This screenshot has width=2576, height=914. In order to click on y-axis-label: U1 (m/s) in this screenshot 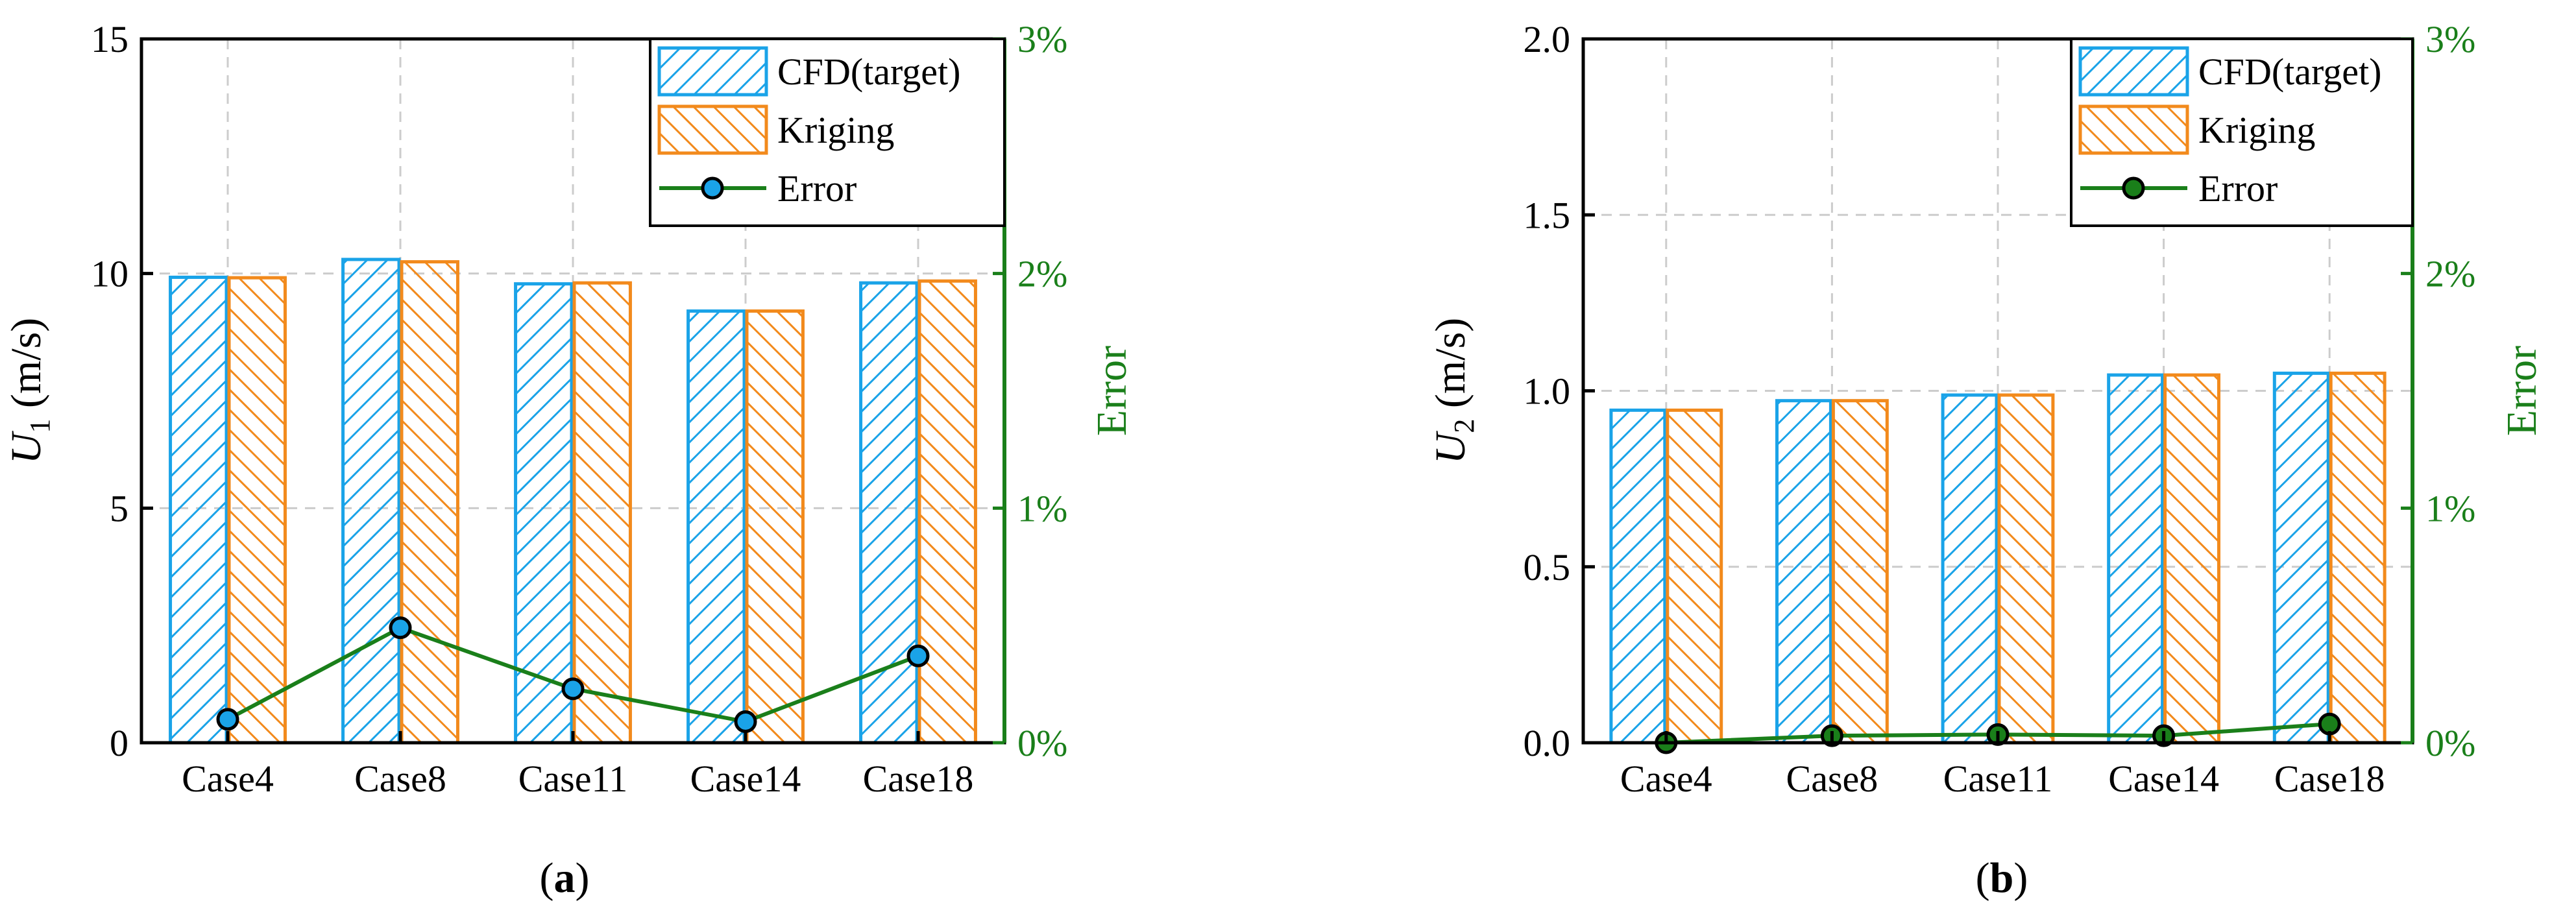, I will do `click(29, 391)`.